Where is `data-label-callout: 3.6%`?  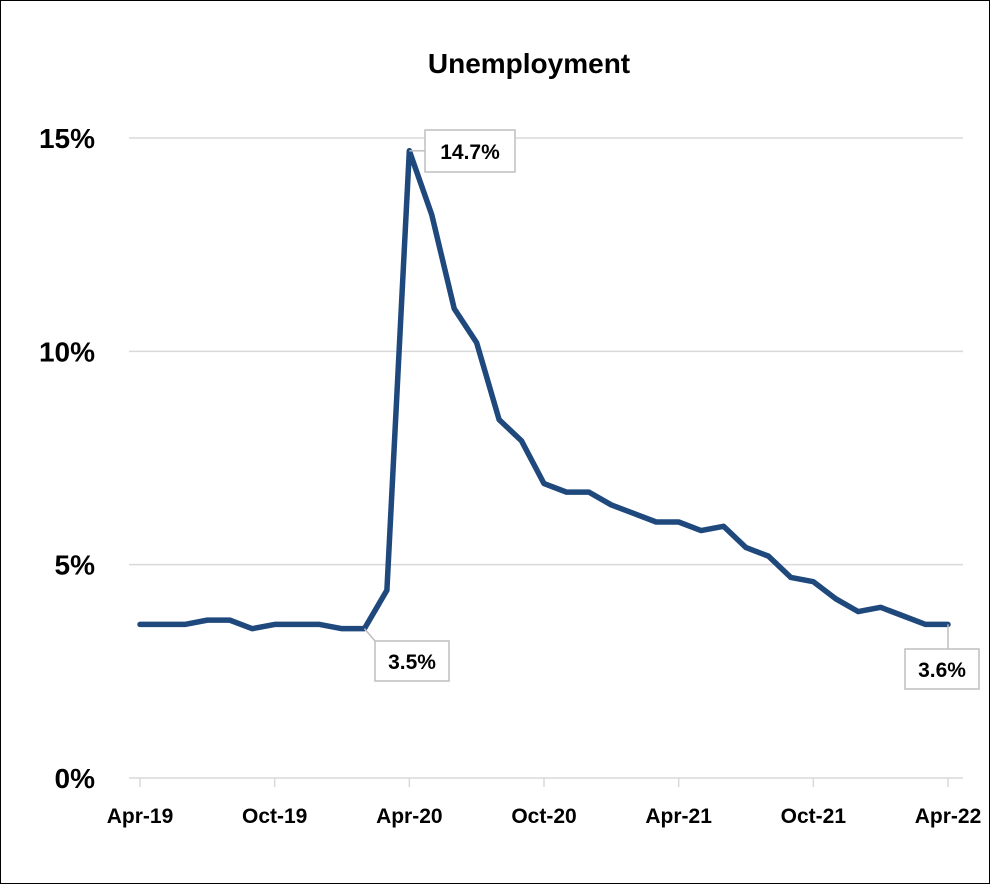 data-label-callout: 3.6% is located at coordinates (942, 657).